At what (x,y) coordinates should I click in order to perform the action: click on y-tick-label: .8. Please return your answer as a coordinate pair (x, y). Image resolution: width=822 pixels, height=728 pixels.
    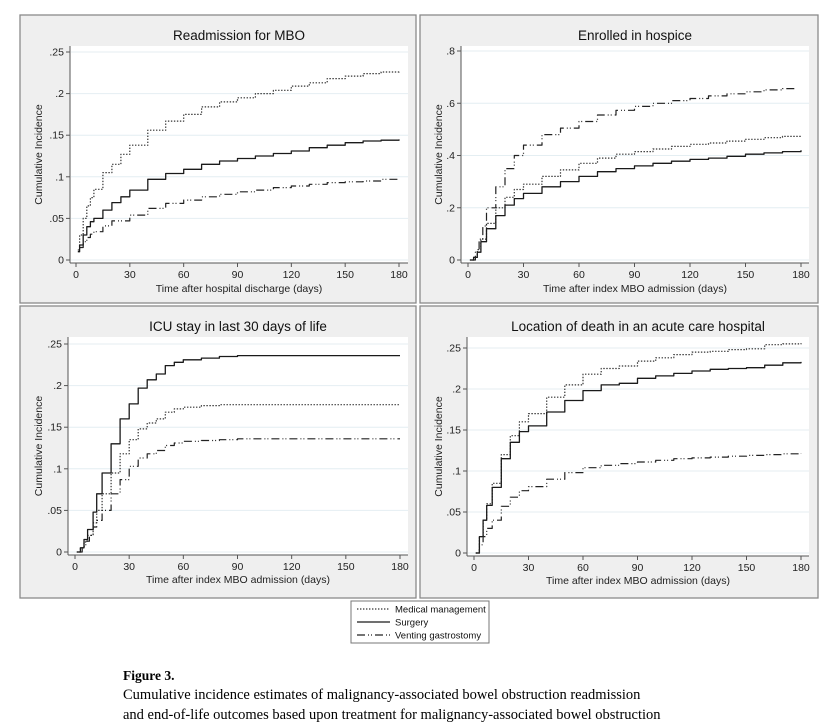
    Looking at the image, I should click on (450, 52).